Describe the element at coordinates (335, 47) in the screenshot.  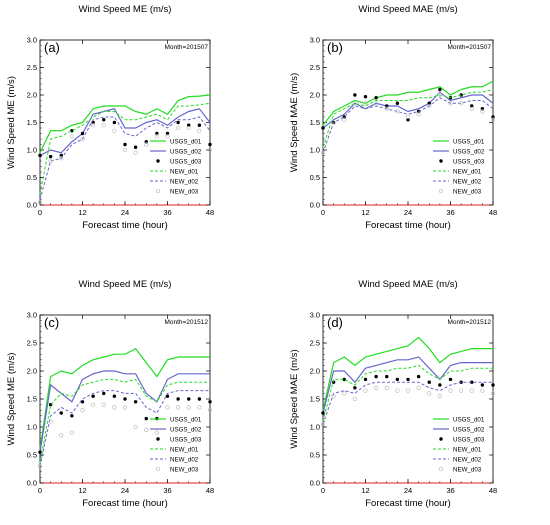
I see `panel-label: (b)` at that location.